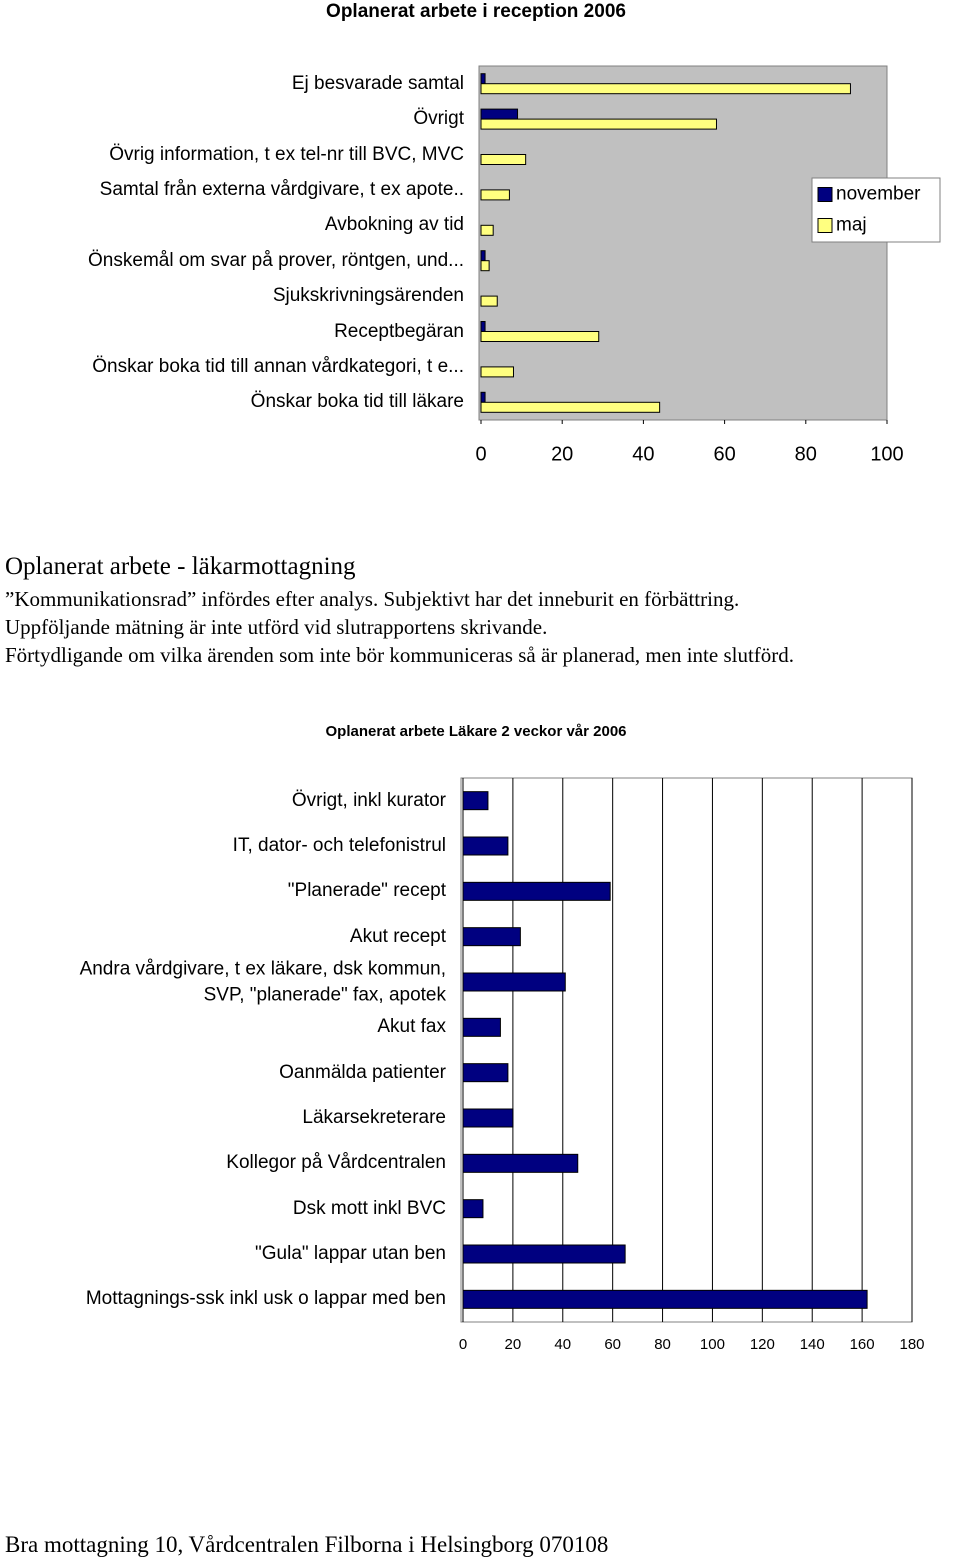 The height and width of the screenshot is (1562, 960). Describe the element at coordinates (399, 331) in the screenshot. I see `y-tick-label: Receptbegäran` at that location.